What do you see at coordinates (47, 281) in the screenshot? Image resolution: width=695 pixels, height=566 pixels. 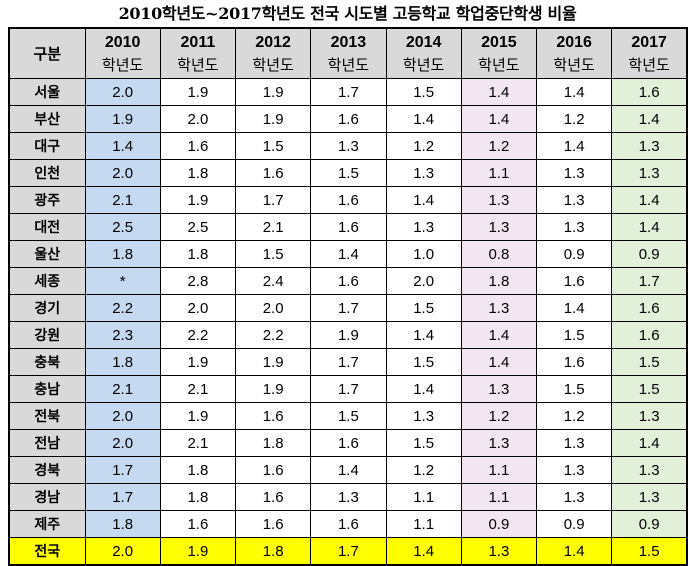 I see `region-cell: 세종` at bounding box center [47, 281].